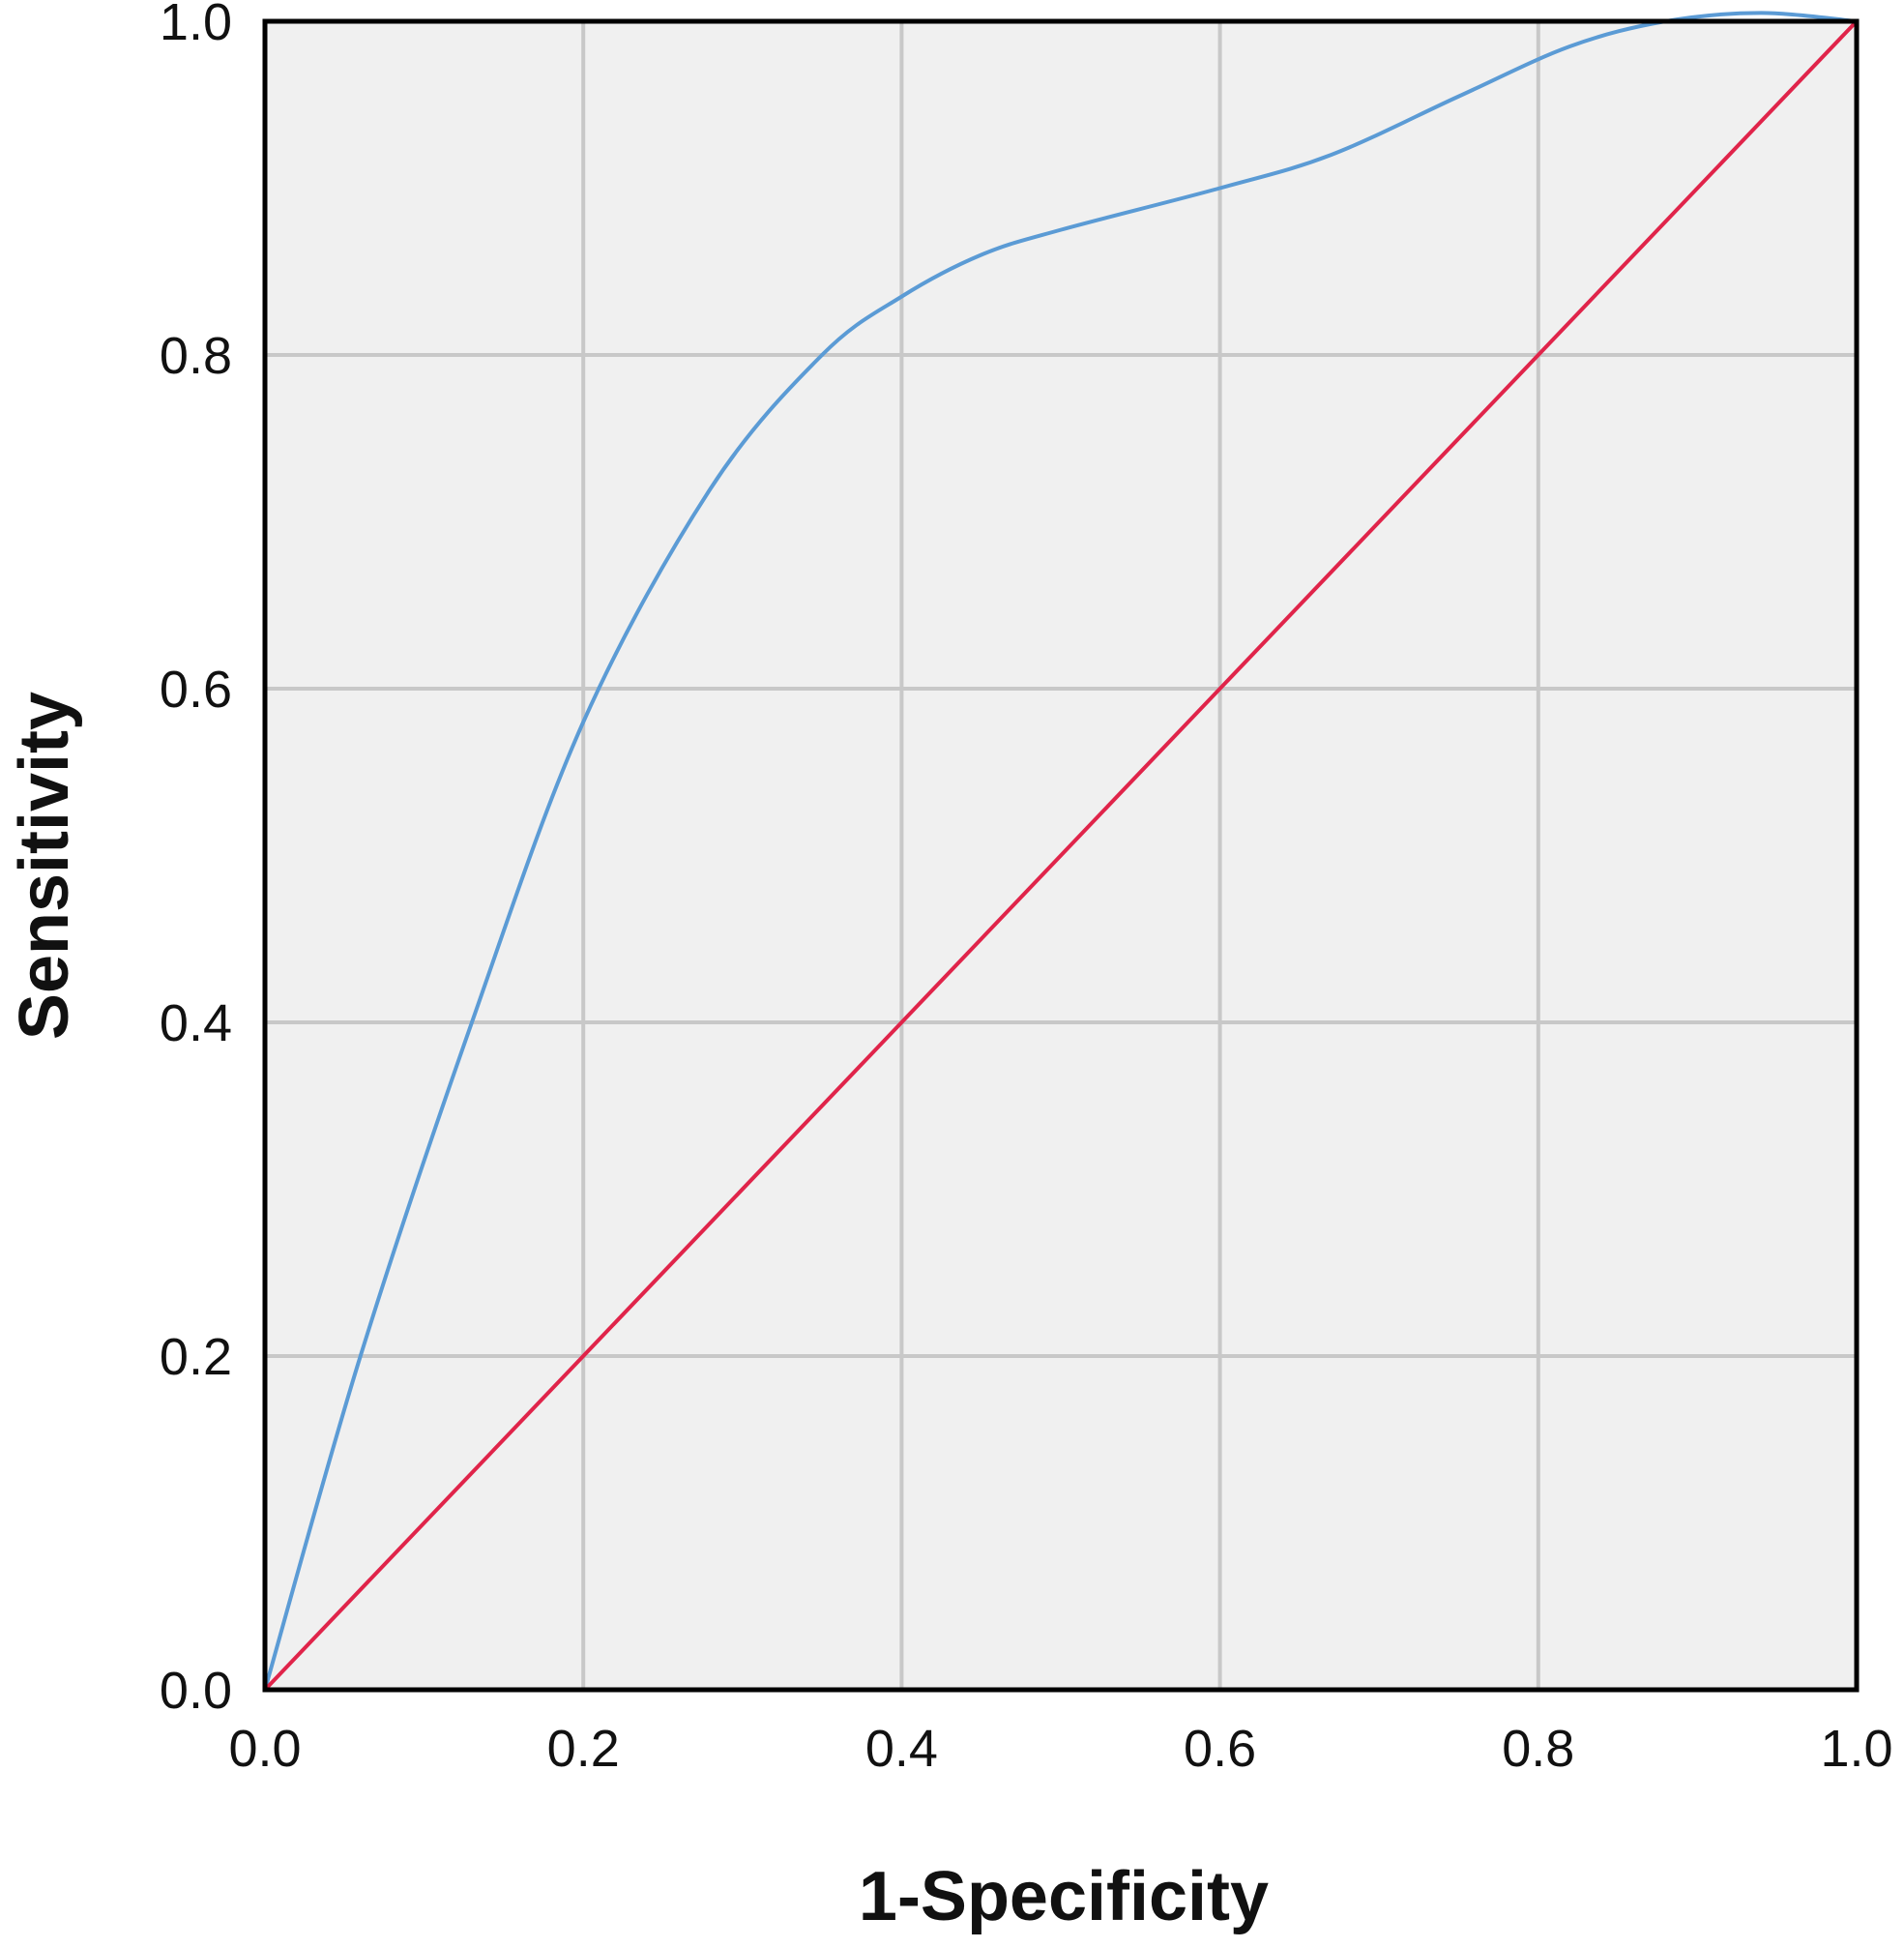 This screenshot has height=1948, width=1904. Describe the element at coordinates (1064, 1896) in the screenshot. I see `x-axis-title: 1-Specificity` at that location.